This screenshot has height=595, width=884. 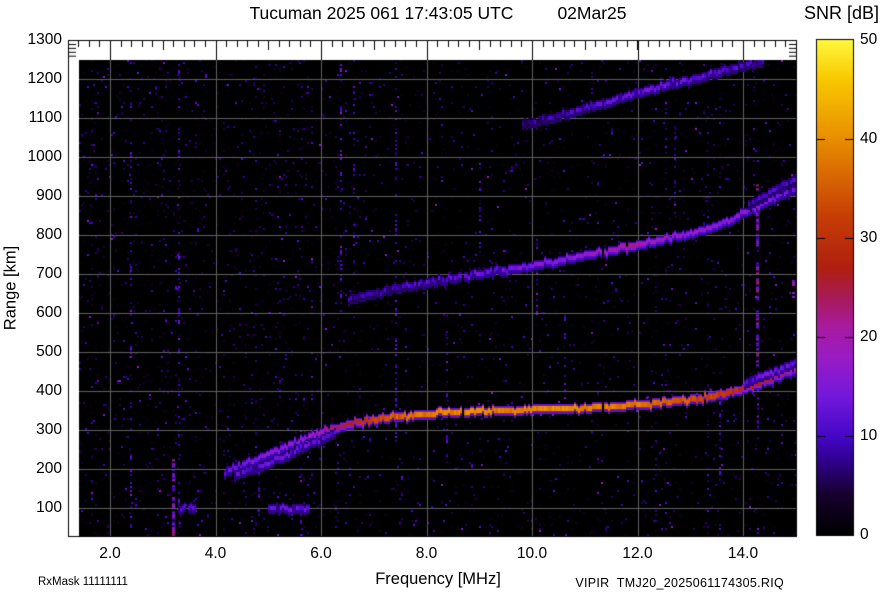 I want to click on x-tick-label: 8.0, so click(x=426, y=553).